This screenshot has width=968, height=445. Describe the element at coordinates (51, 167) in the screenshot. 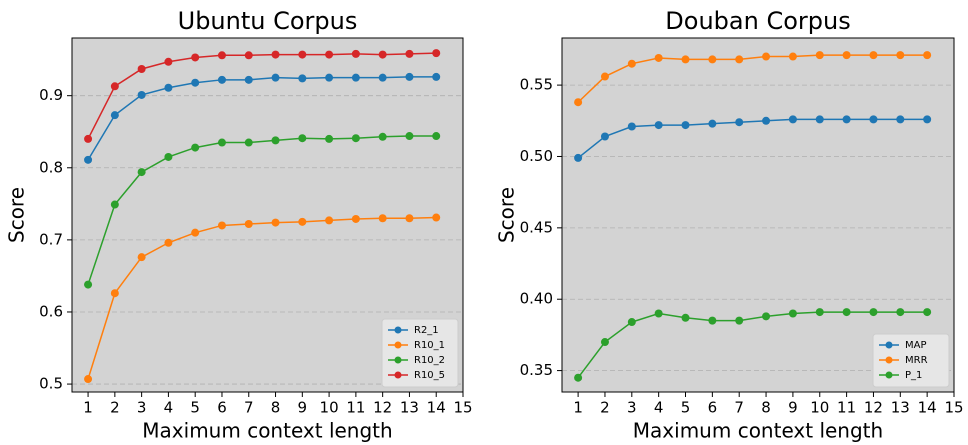

I see `y-tick-label: 0.8` at that location.